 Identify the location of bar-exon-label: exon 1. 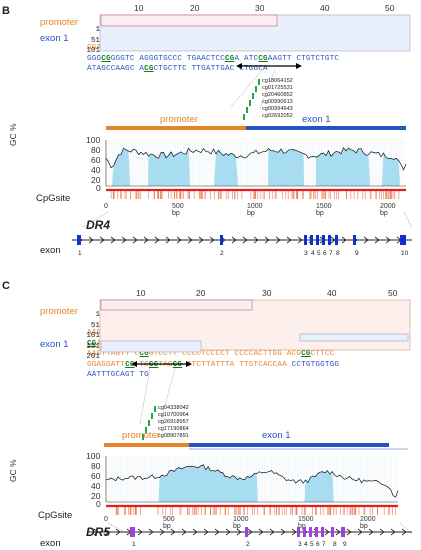
(316, 119).